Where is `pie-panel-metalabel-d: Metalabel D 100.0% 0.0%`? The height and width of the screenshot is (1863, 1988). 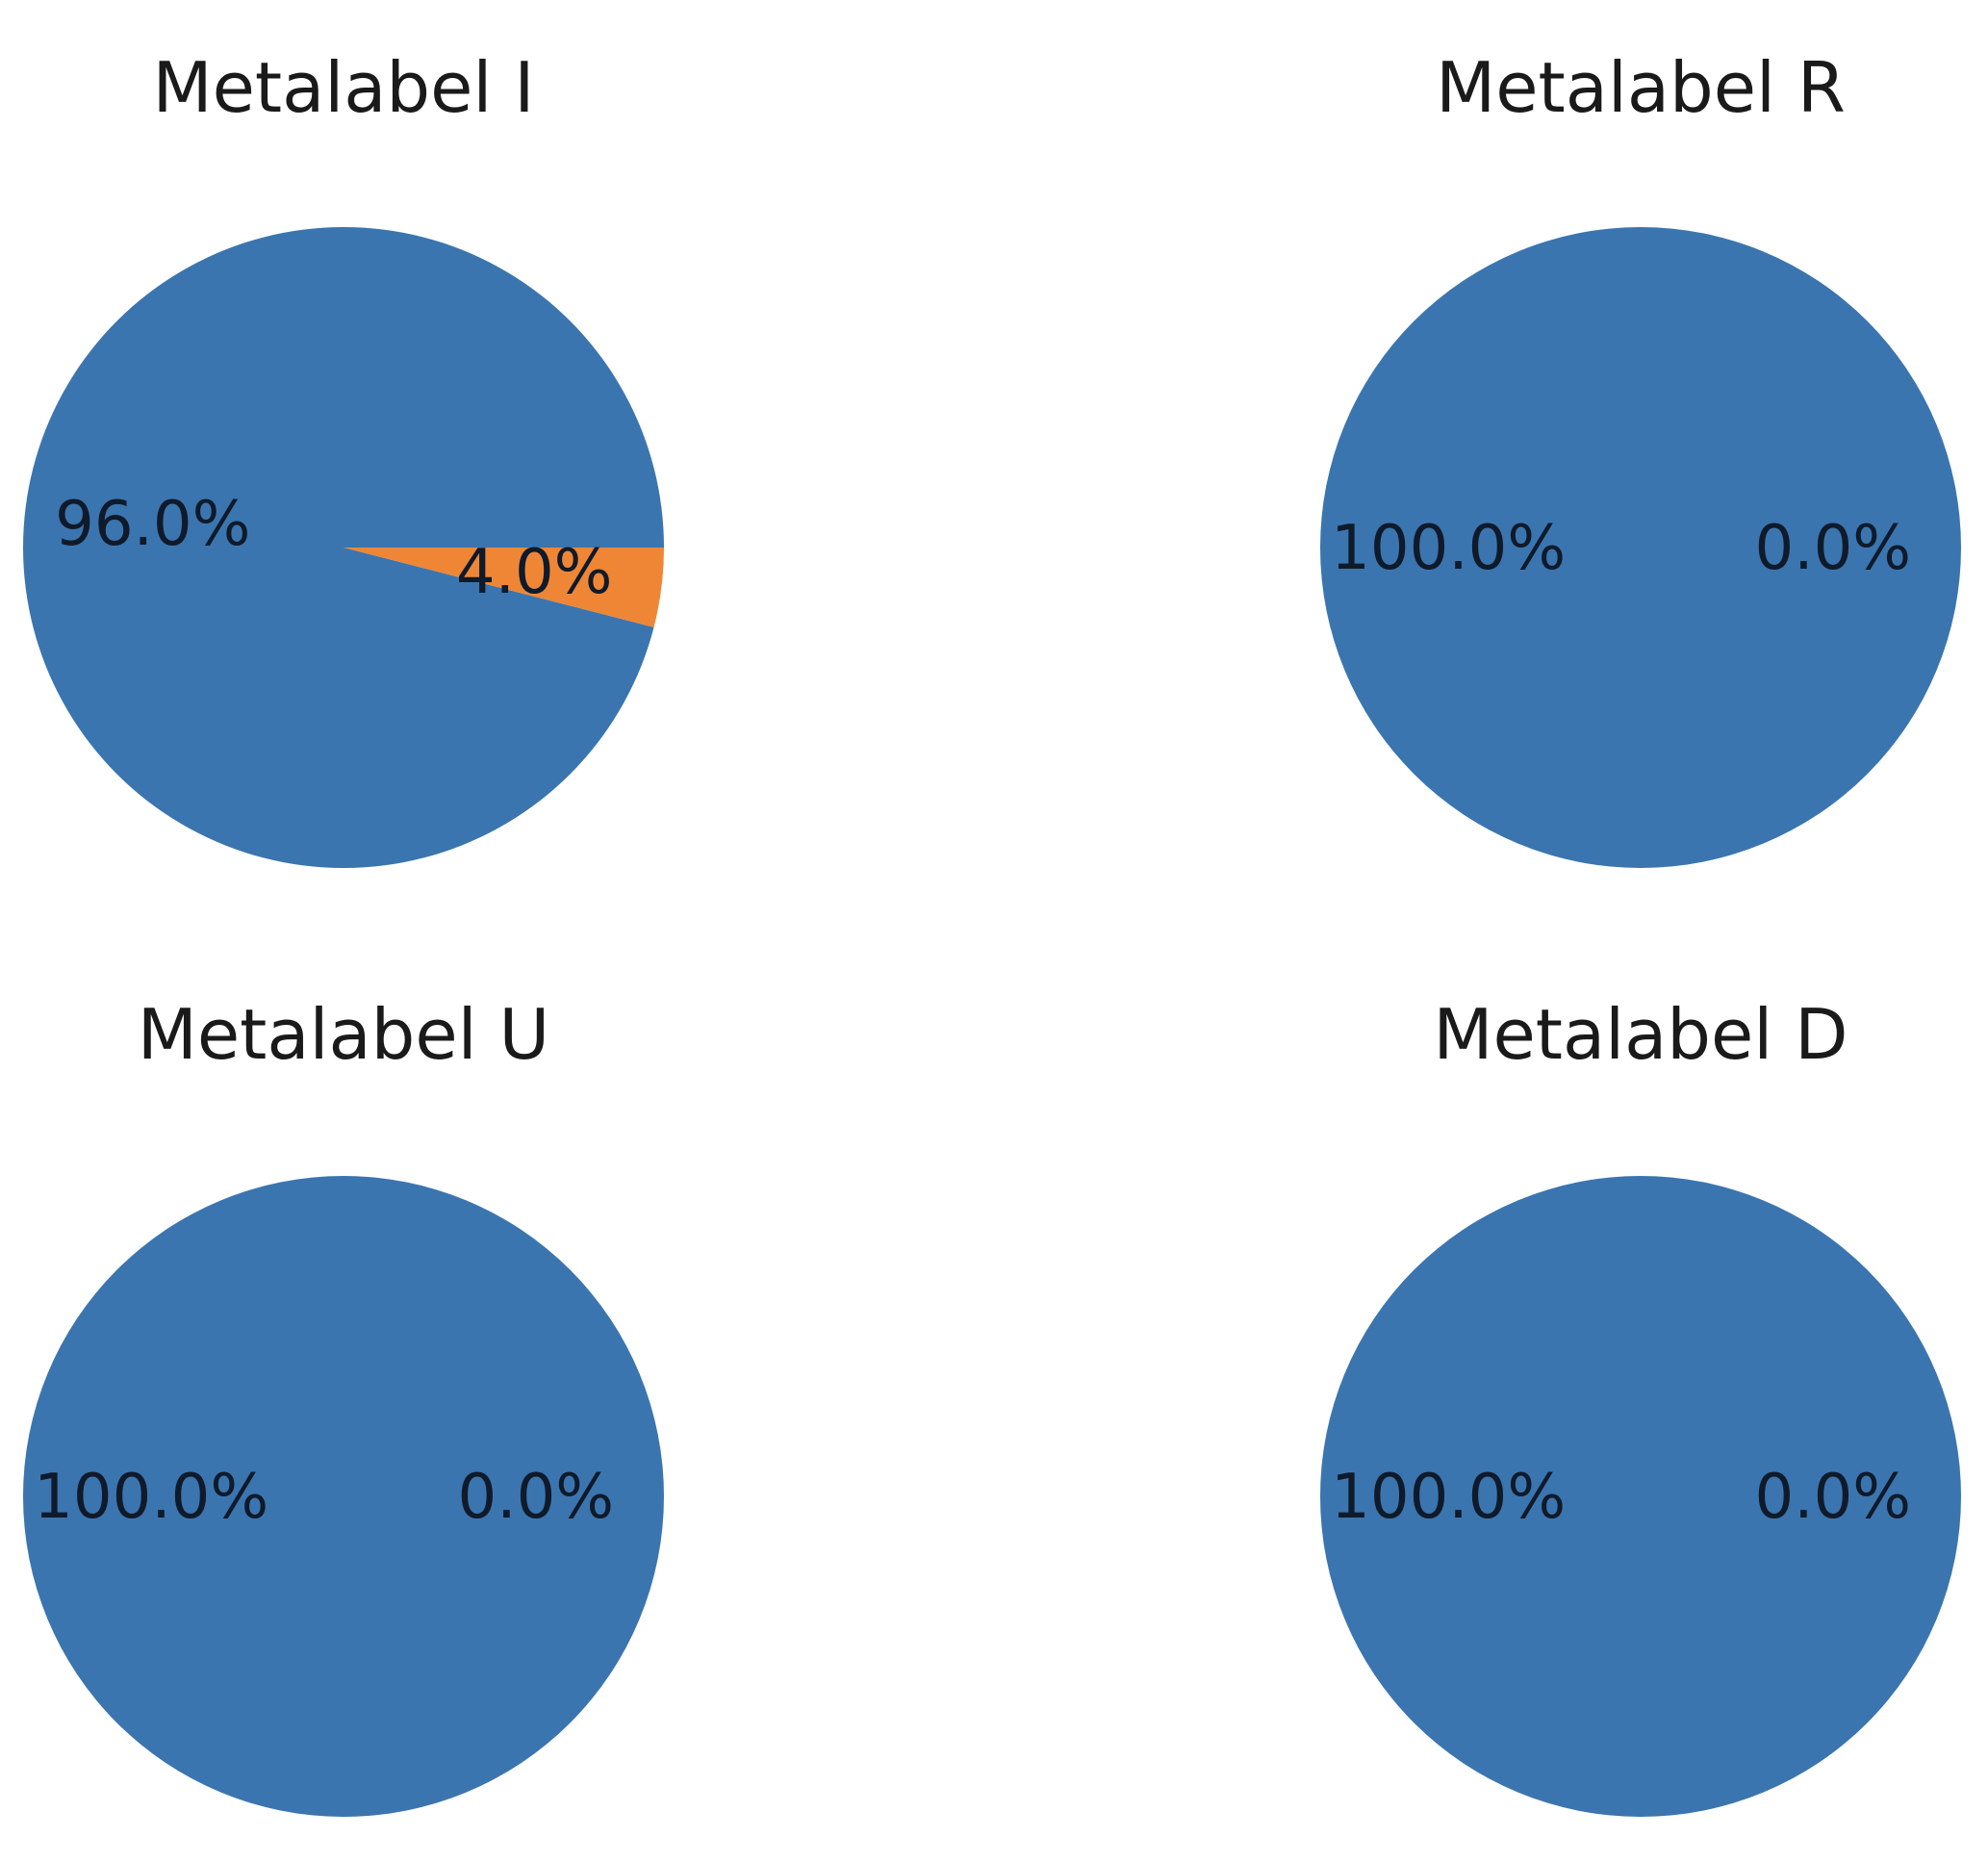 pie-panel-metalabel-d: Metalabel D 100.0% 0.0% is located at coordinates (1640, 1405).